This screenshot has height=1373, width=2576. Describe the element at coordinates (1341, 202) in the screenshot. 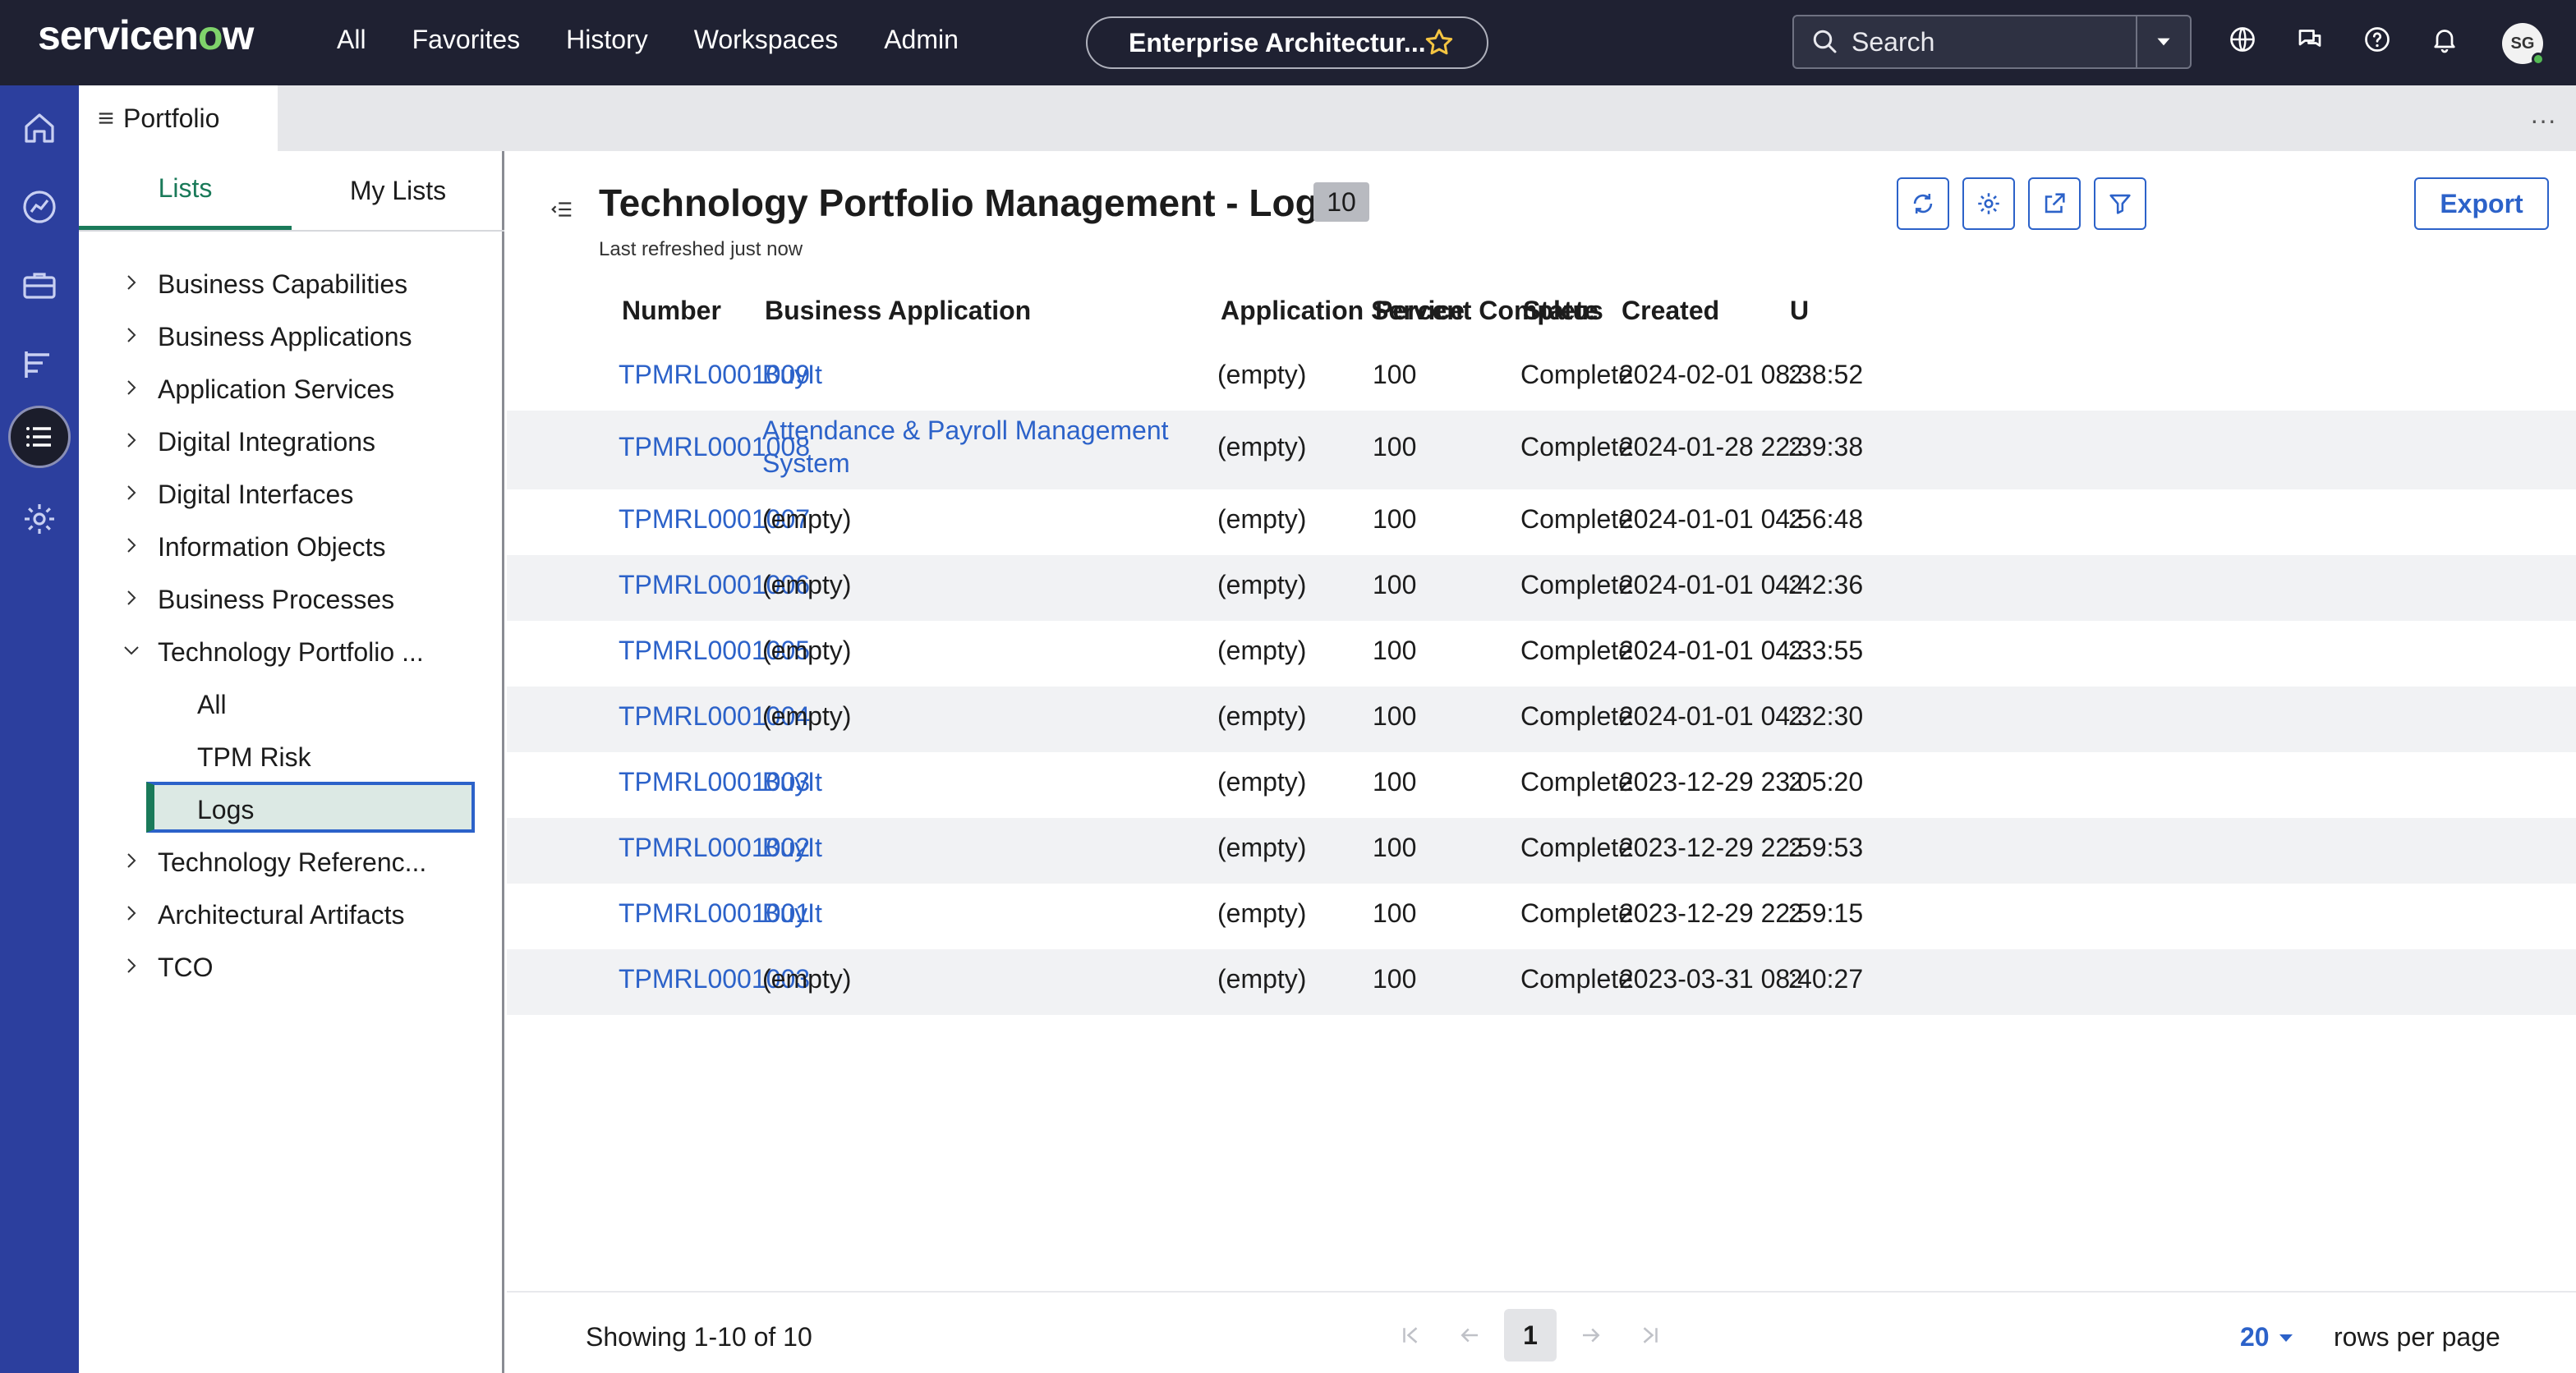

I see `record-count-badge: 10` at that location.